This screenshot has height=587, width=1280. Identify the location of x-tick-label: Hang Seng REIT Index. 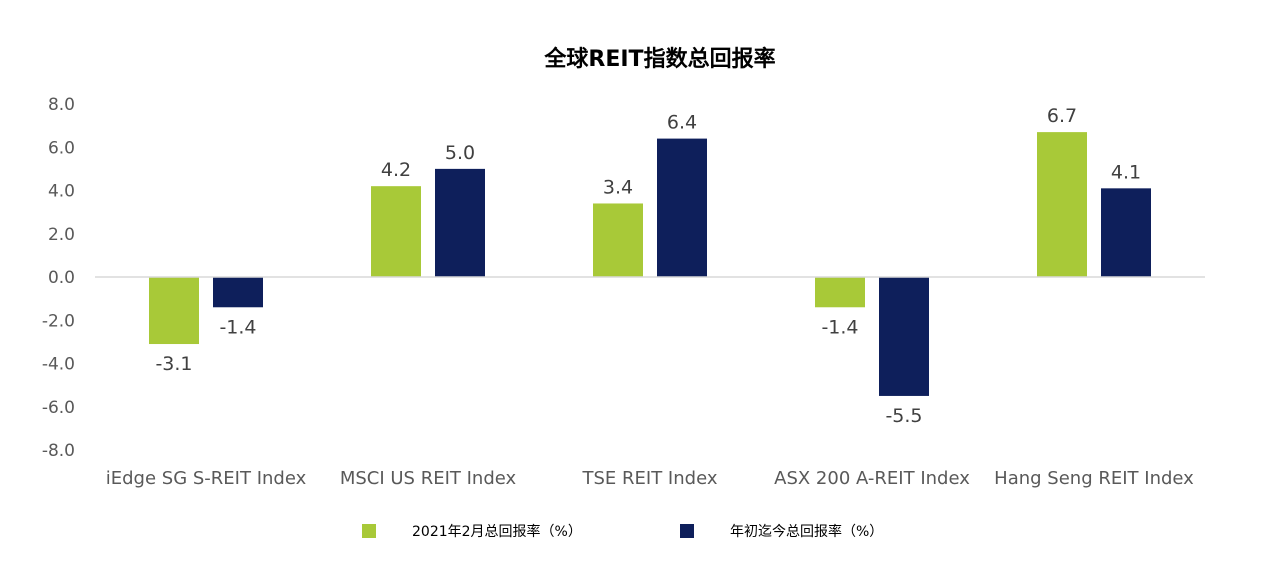
(1094, 478).